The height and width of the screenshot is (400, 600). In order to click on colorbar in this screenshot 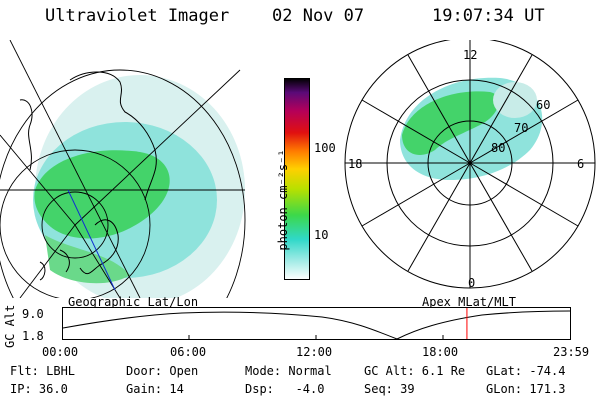, I will do `click(297, 179)`.